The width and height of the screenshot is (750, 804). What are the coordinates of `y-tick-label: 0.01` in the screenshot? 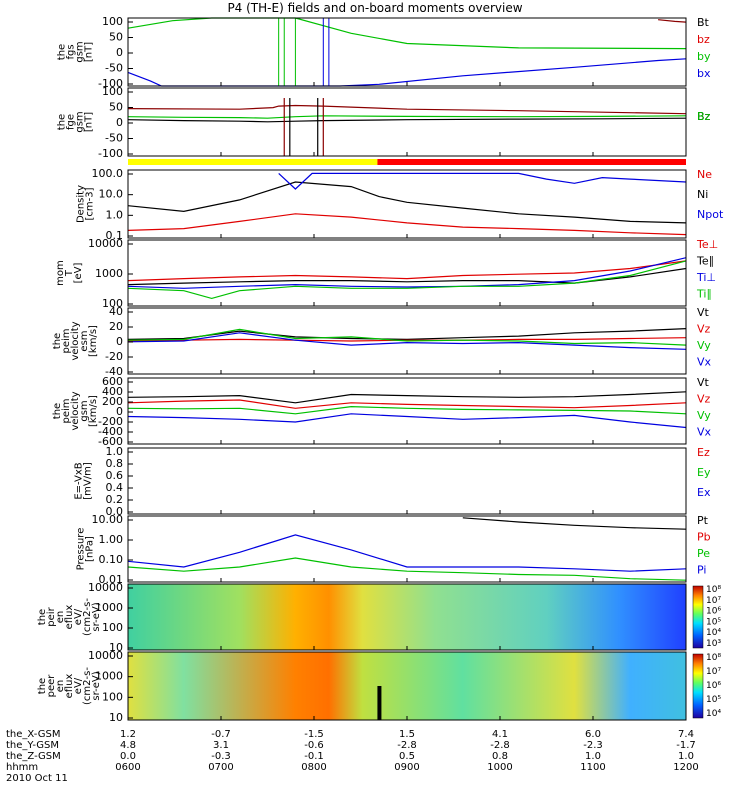 It's located at (111, 579).